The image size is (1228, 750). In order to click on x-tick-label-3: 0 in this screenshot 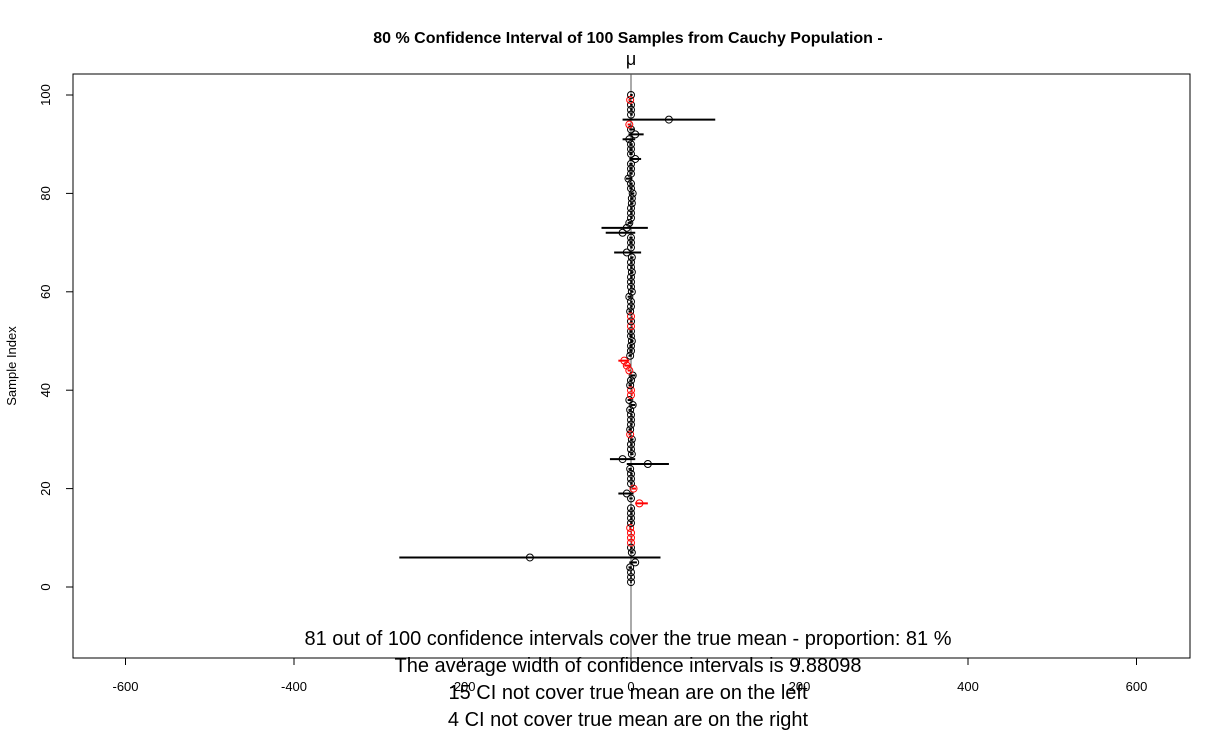, I will do `click(630, 686)`.